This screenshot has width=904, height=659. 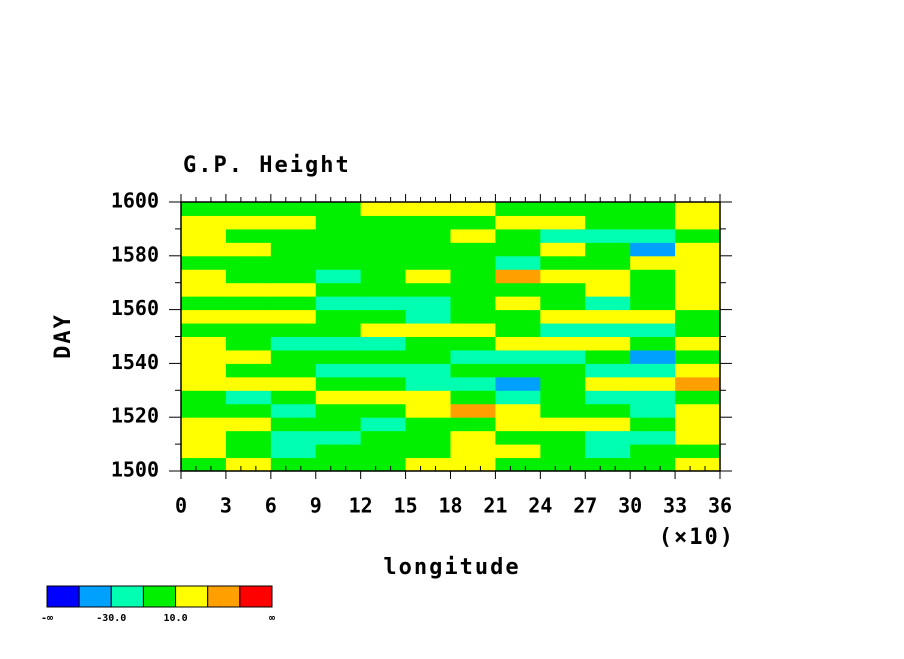 I want to click on y-tick-label: 1600, so click(x=135, y=201).